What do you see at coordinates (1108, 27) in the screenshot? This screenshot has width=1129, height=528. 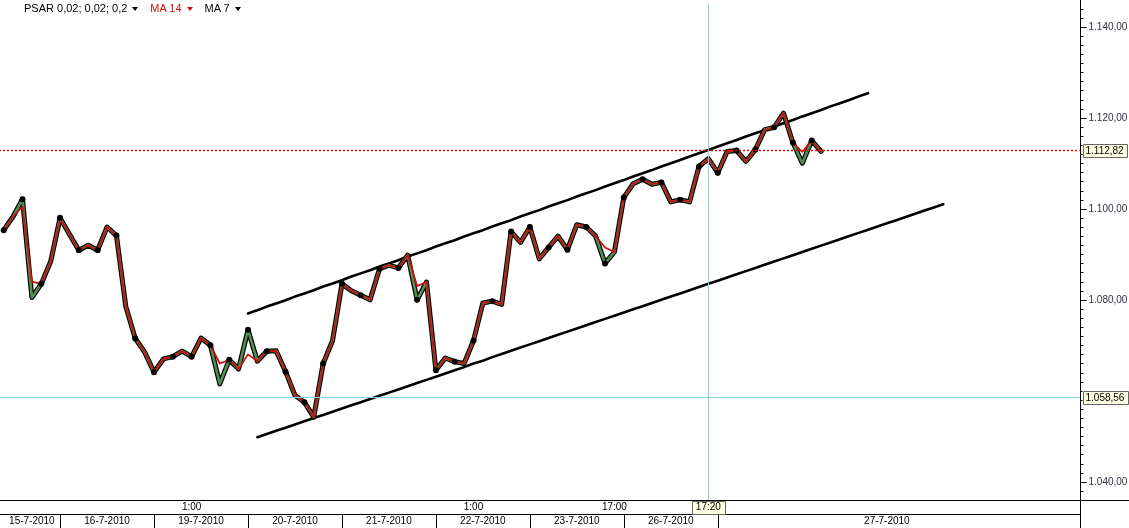 I see `y-tick-label: 1.140,00` at bounding box center [1108, 27].